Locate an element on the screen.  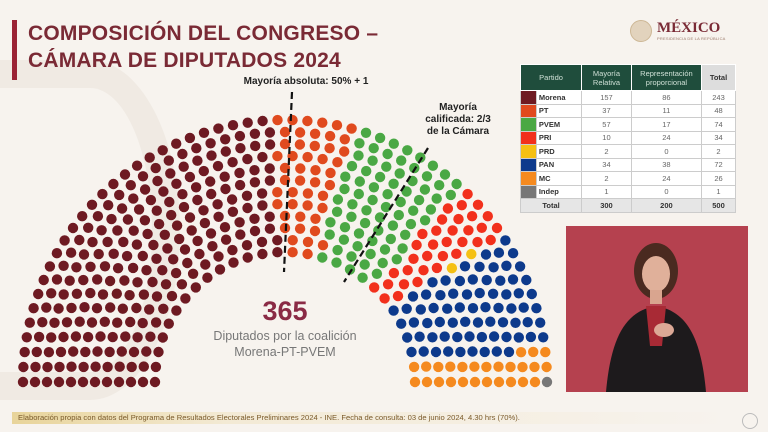
header-party: Partido is located at coordinates (551, 77).